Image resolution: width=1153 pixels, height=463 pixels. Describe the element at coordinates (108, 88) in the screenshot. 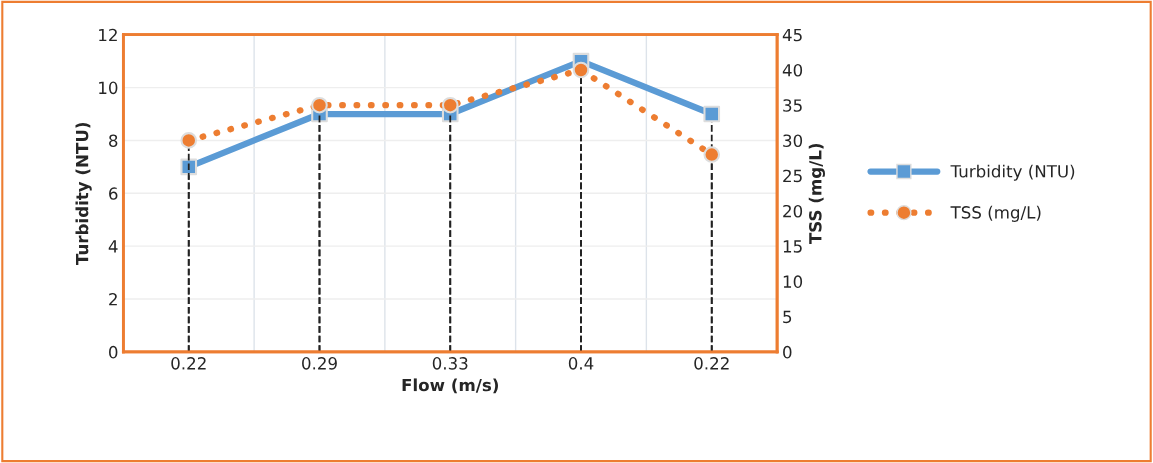

I see `y-tick-label: 10` at that location.